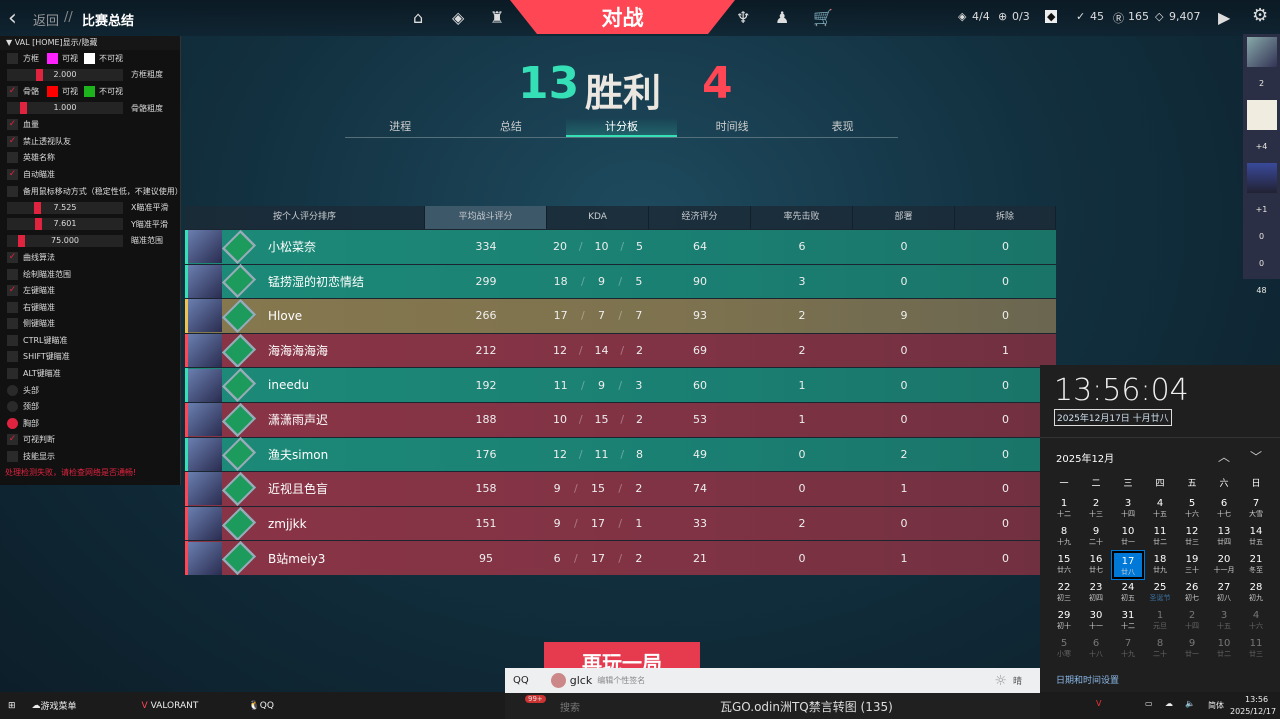 This screenshot has width=1280, height=719. Describe the element at coordinates (1113, 417) in the screenshot. I see `clock-date: 2025年12月17日 十月廿八` at that location.